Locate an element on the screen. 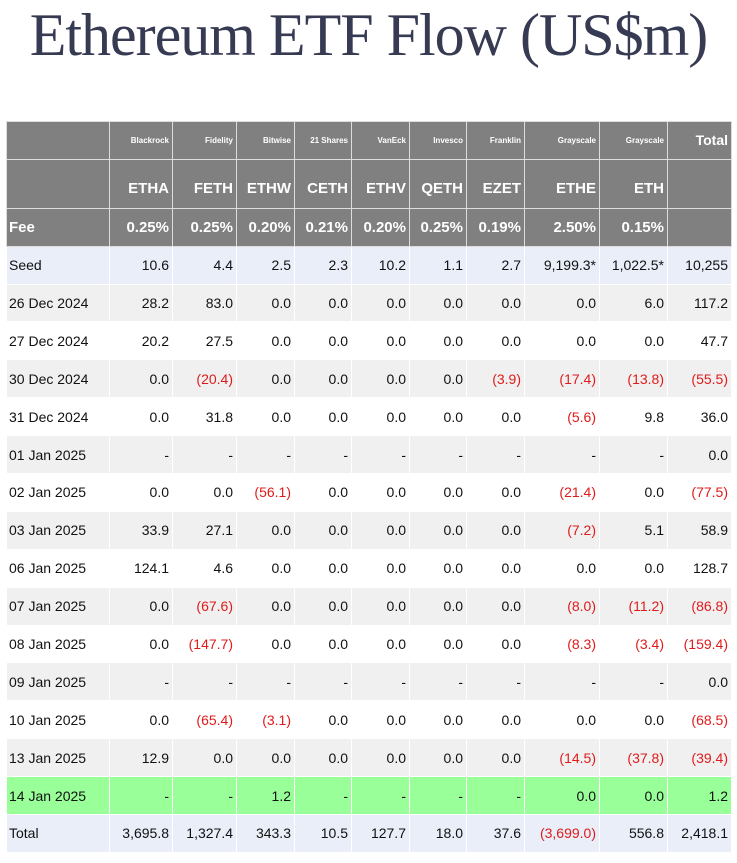 The height and width of the screenshot is (863, 737). flow-cell: 6.0 is located at coordinates (633, 303).